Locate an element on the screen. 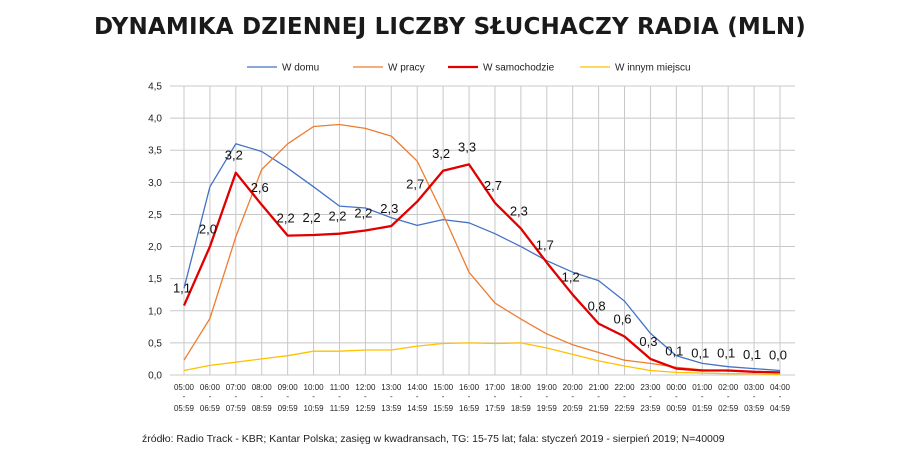 This screenshot has height=456, width=900. x-tick-label-end: 21:59 is located at coordinates (599, 408).